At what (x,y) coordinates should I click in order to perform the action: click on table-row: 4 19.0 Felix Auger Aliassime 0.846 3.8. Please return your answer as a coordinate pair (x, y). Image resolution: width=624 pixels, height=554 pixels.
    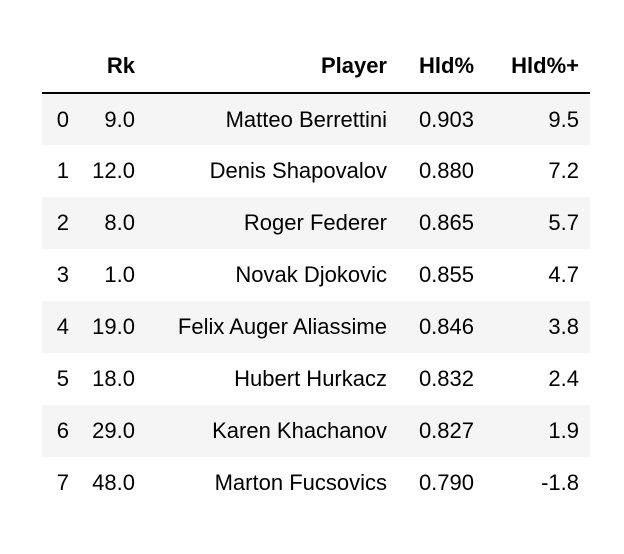
    Looking at the image, I should click on (316, 327).